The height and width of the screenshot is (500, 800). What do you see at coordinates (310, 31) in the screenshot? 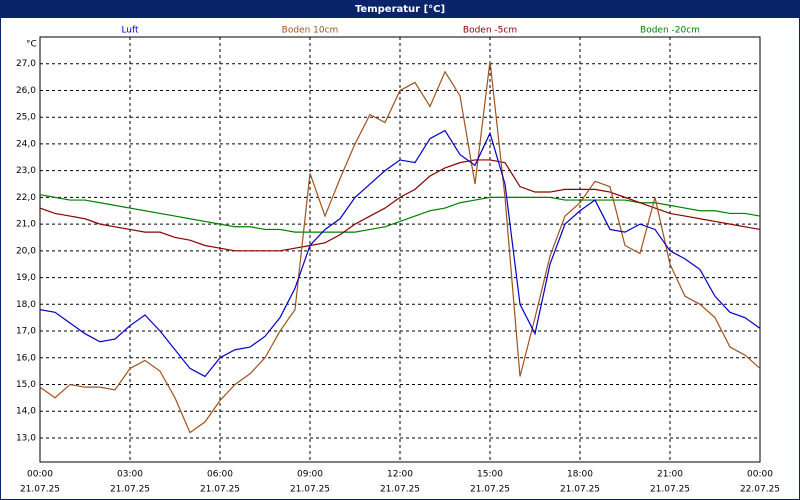
I see `legend-entry: Boden 10cm` at bounding box center [310, 31].